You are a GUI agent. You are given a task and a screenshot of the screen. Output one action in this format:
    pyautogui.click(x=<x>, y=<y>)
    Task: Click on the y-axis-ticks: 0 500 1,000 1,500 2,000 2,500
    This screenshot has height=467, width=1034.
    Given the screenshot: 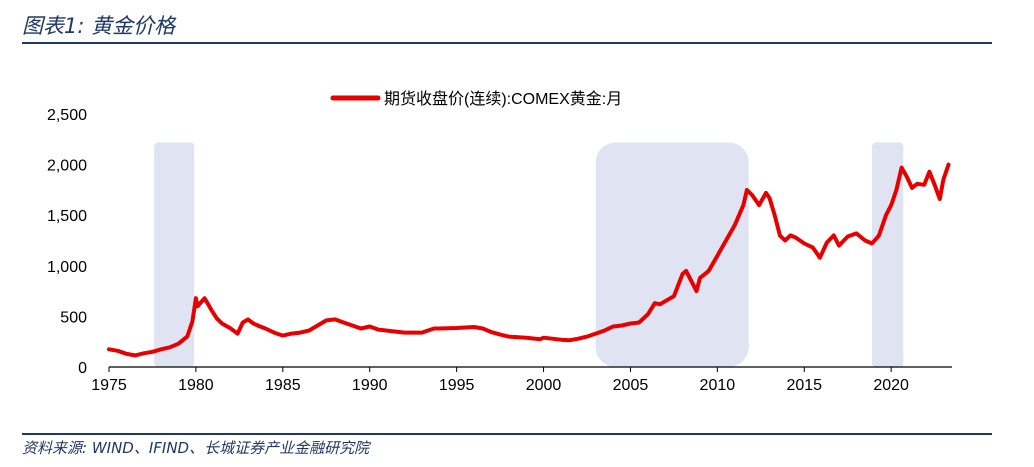 What is the action you would take?
    pyautogui.click(x=67, y=242)
    